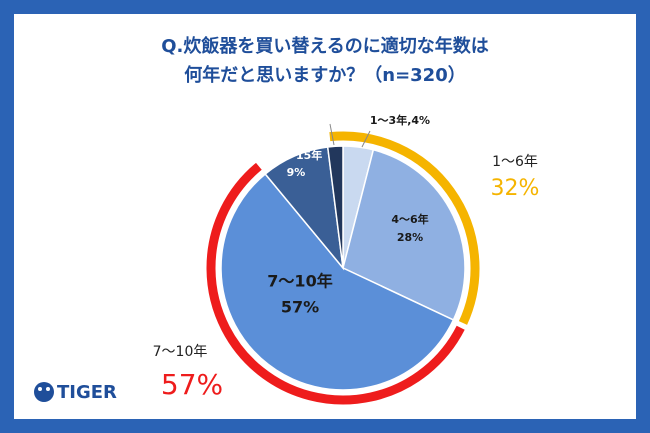 Image resolution: width=650 pixels, height=433 pixels. I want to click on data-label: 57%, so click(300, 307).